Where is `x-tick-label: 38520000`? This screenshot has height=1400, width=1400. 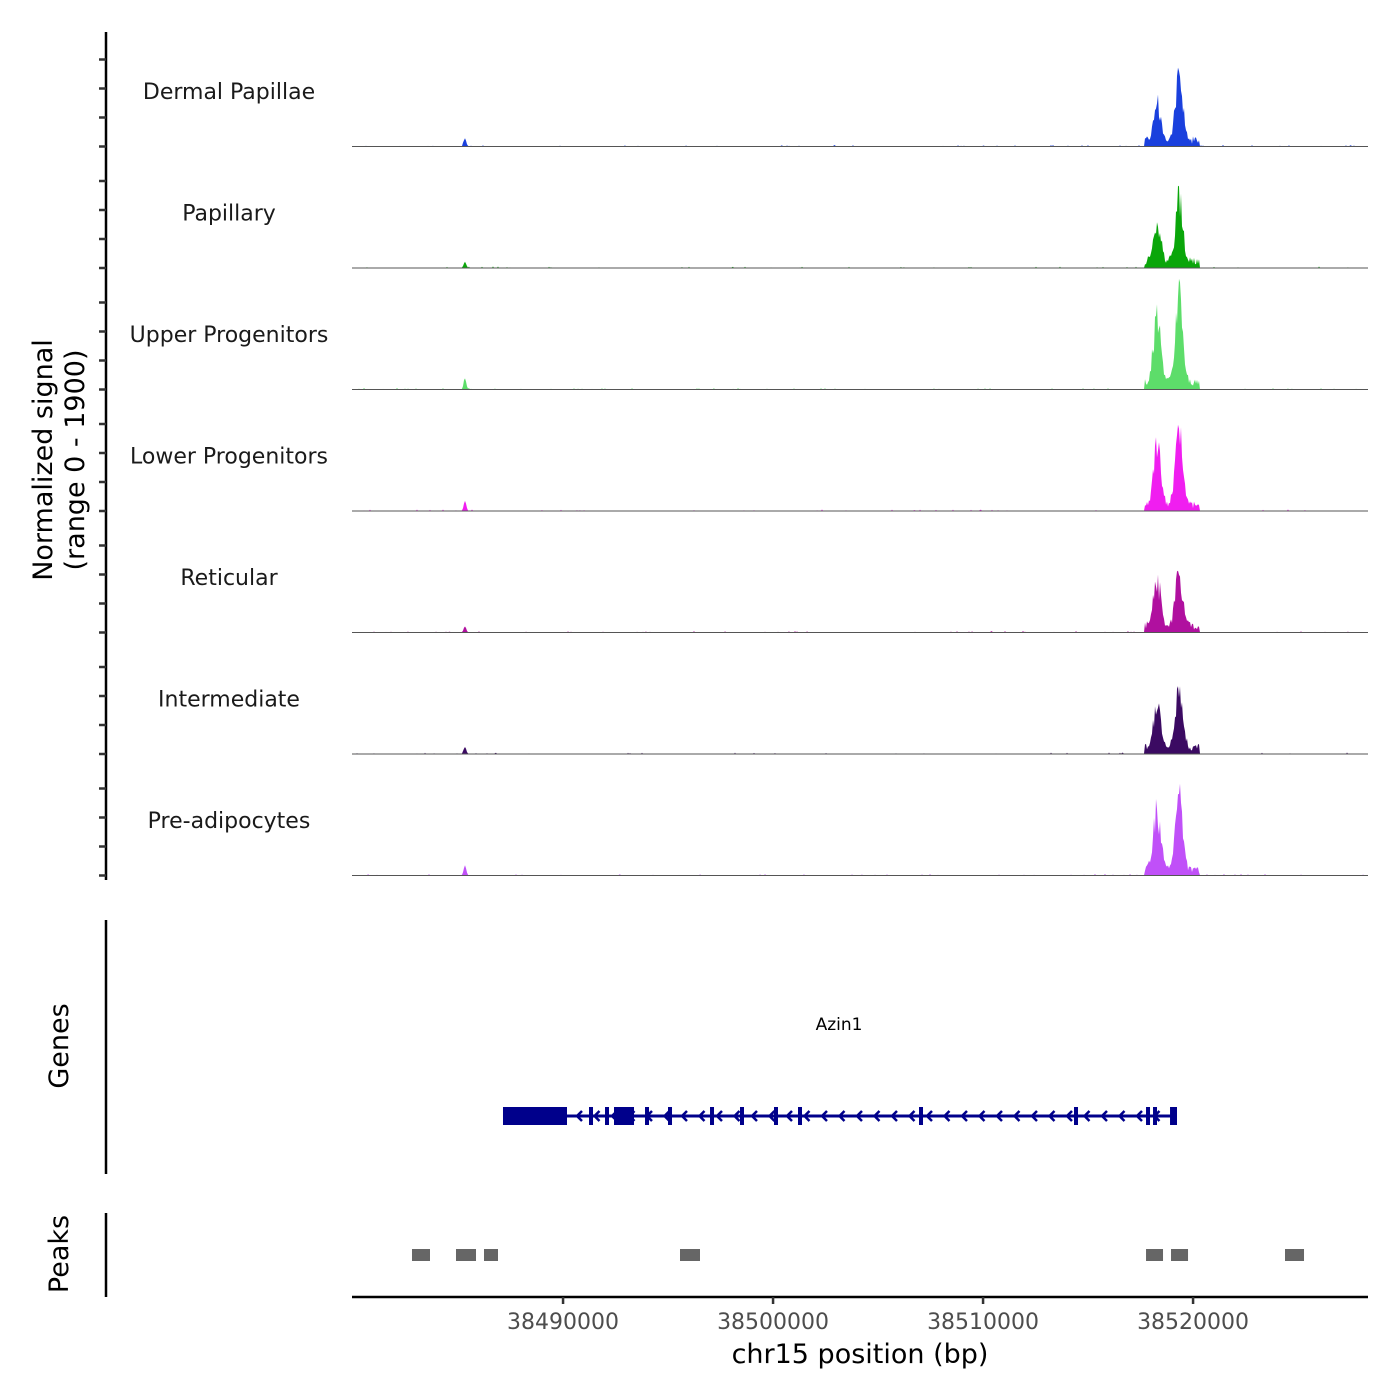 x-tick-label: 38520000 is located at coordinates (1193, 1322).